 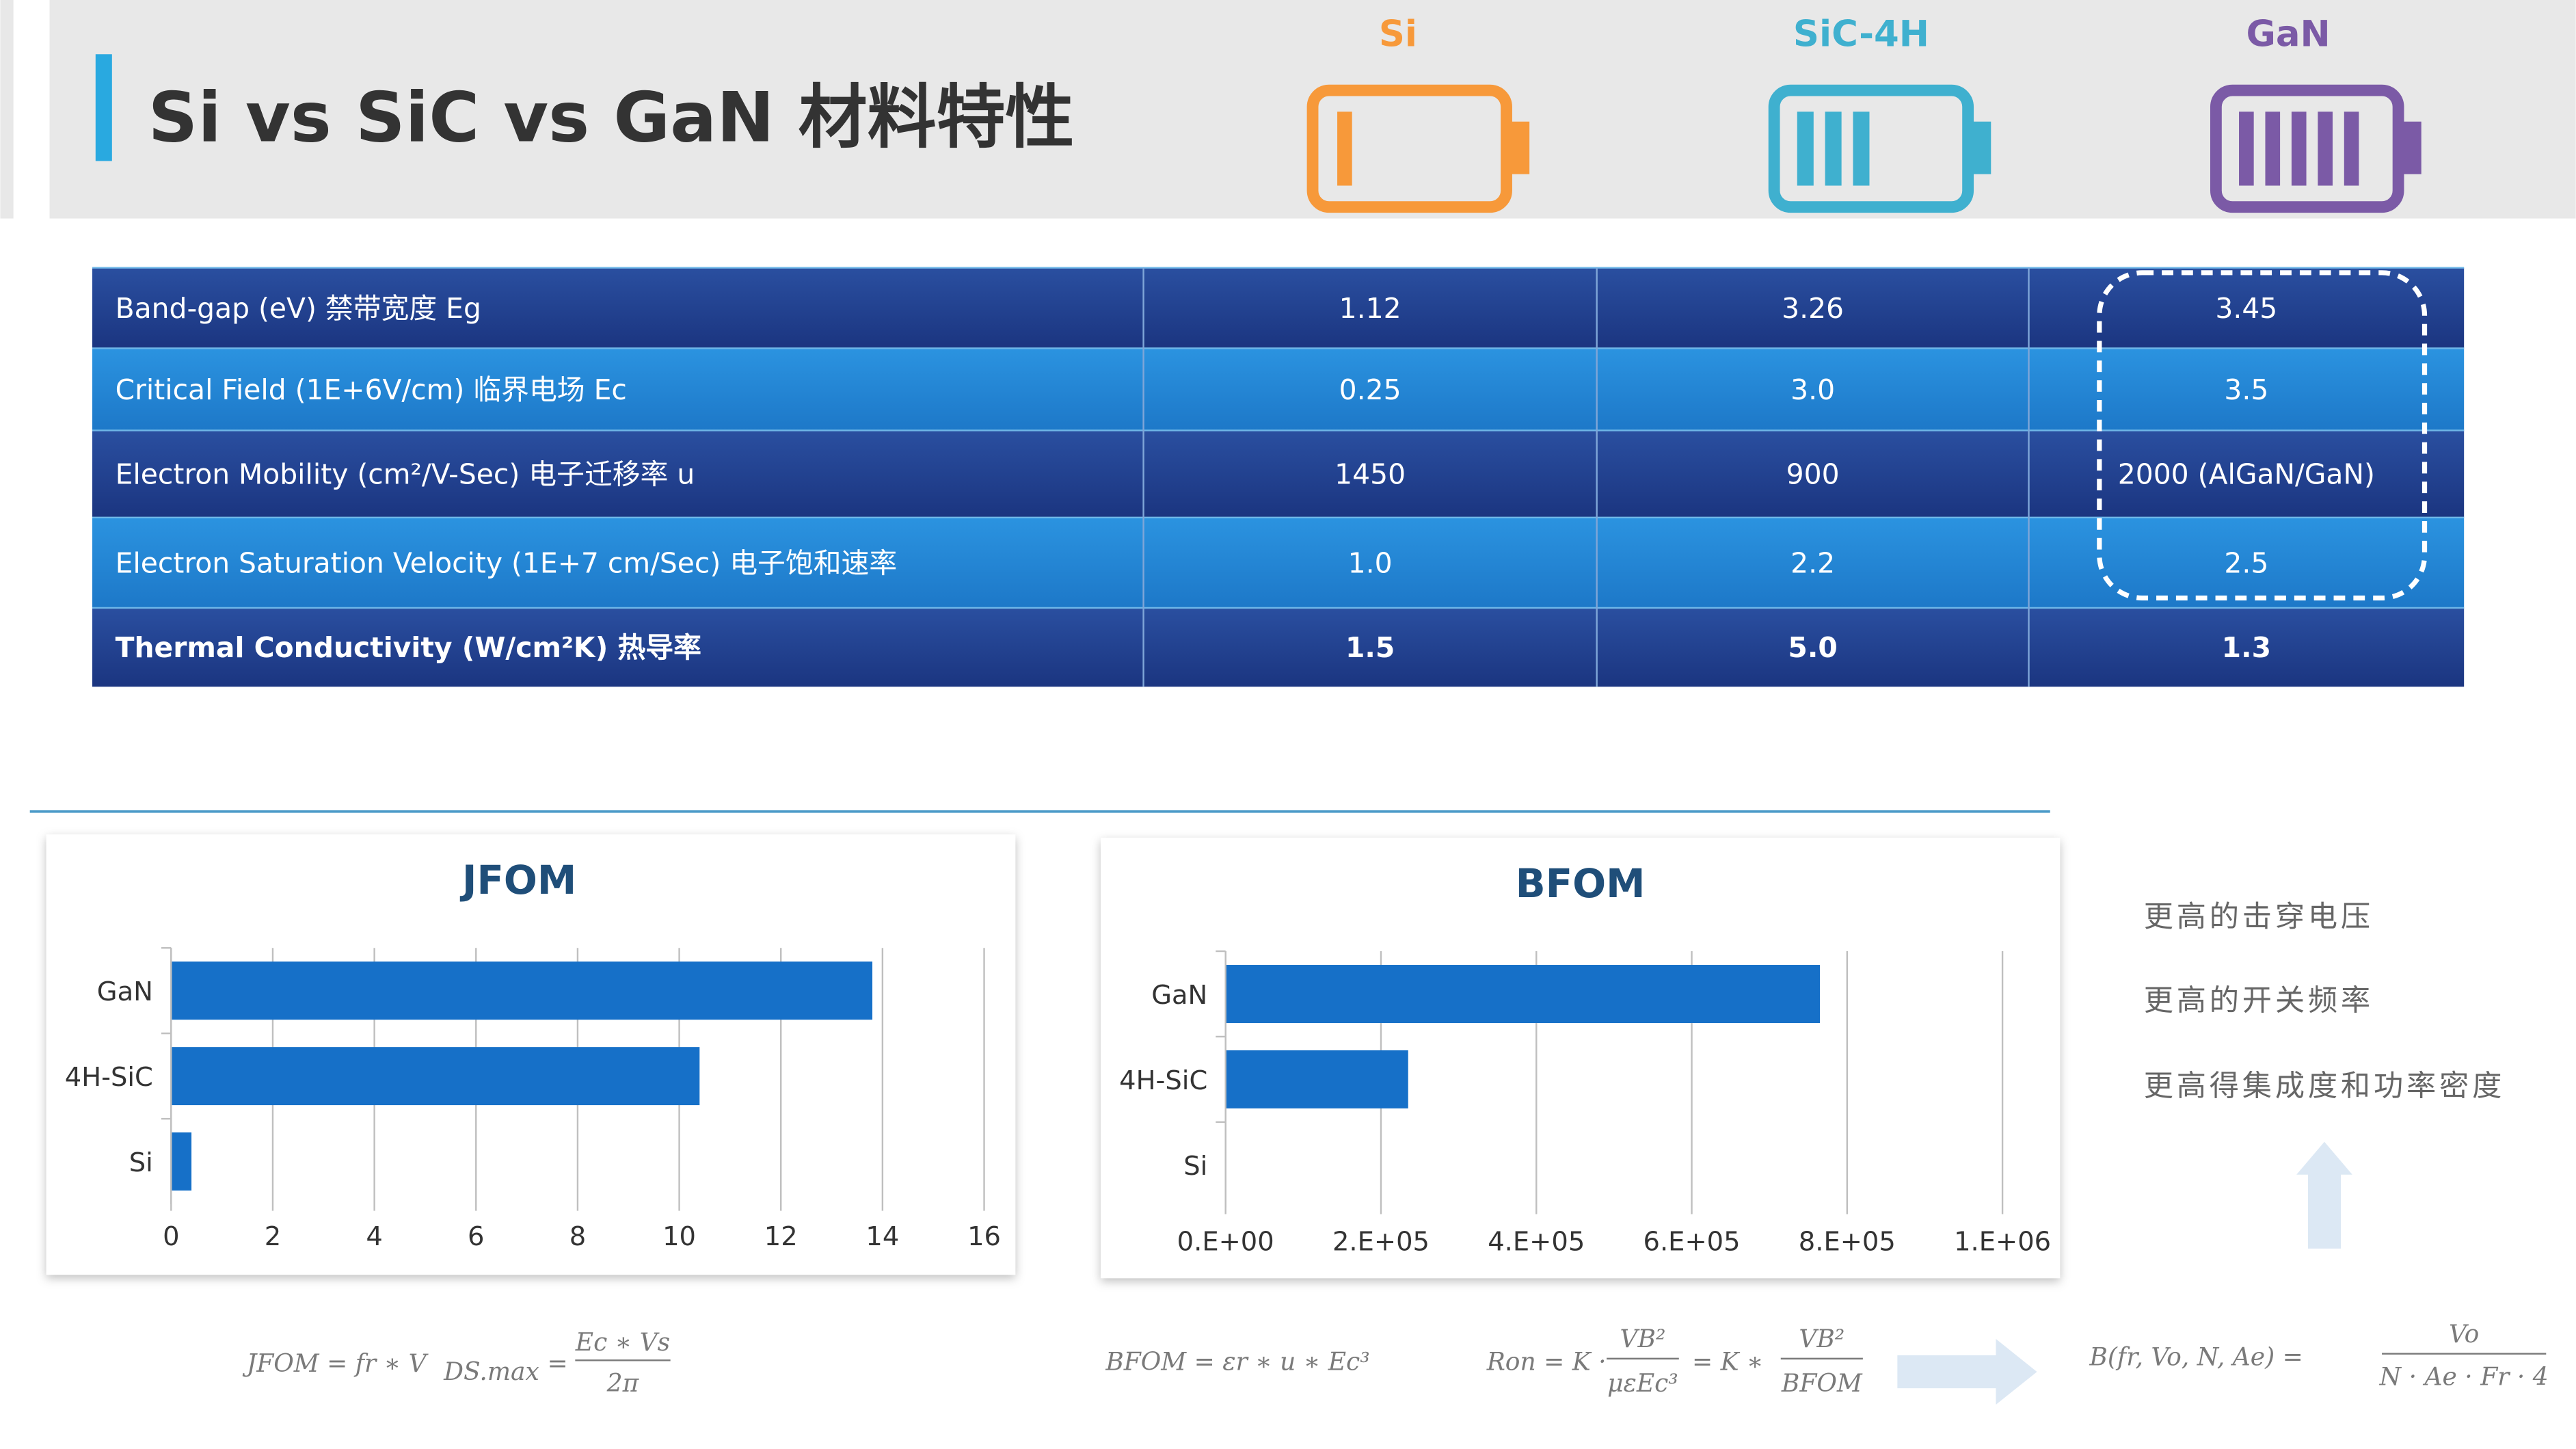 What do you see at coordinates (7, 109) in the screenshot?
I see `header-strip` at bounding box center [7, 109].